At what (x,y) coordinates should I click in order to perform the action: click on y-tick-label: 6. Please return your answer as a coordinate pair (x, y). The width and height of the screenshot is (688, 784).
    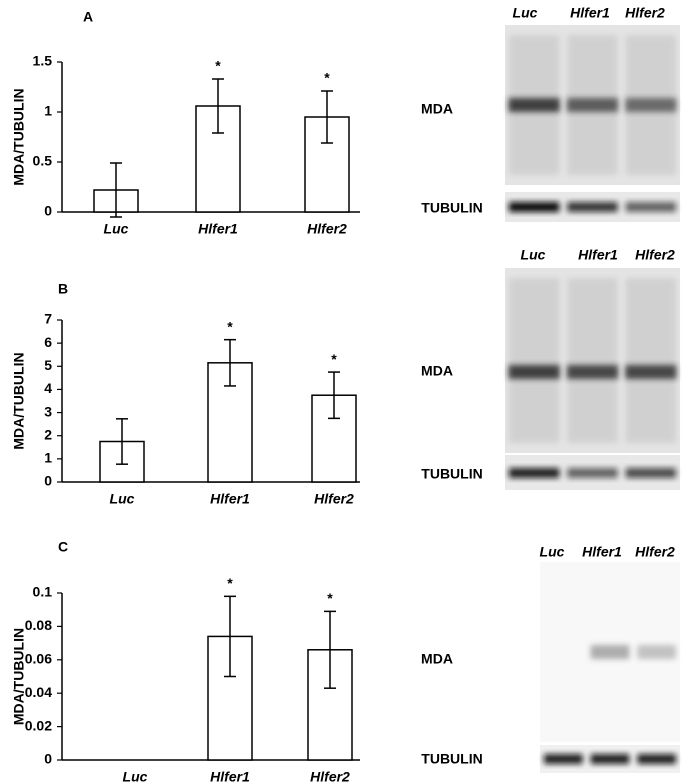
    Looking at the image, I should click on (48, 342).